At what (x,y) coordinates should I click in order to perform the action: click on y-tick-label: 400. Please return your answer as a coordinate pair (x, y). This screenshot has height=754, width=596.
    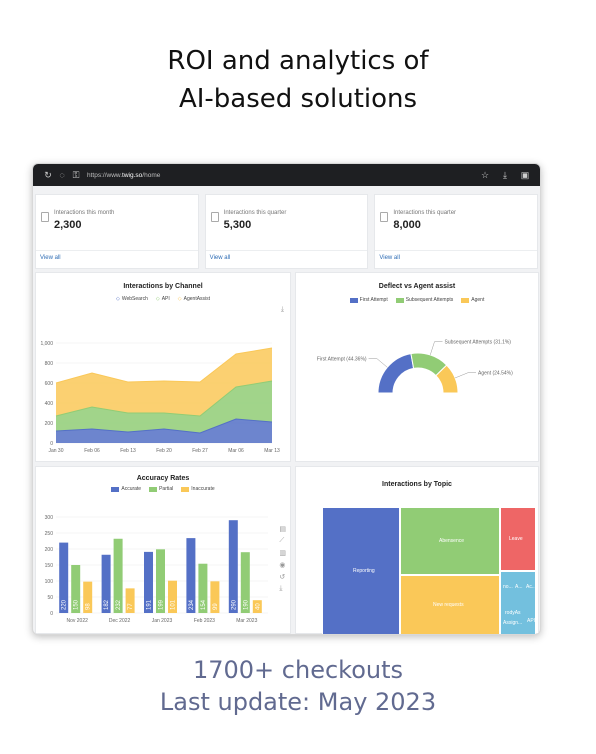
    Looking at the image, I should click on (49, 404).